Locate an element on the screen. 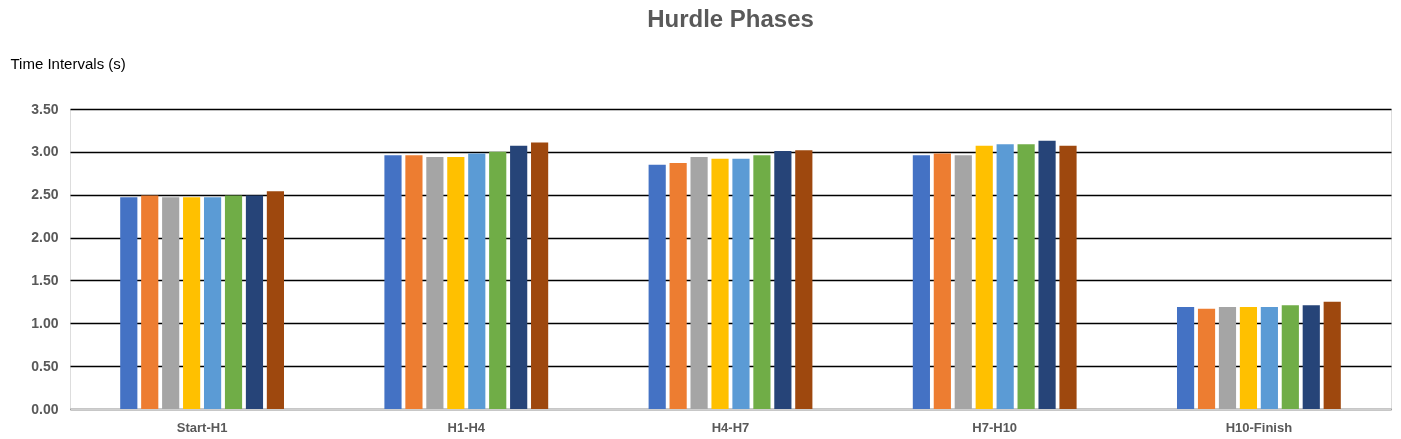  x-tick-label: H7-H10 is located at coordinates (995, 427).